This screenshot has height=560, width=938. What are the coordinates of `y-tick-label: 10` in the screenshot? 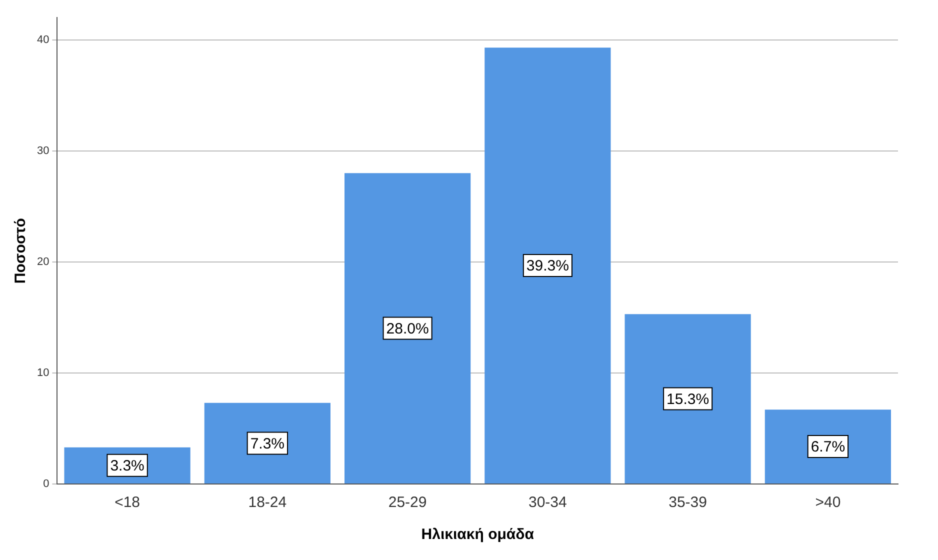 It's located at (43, 372).